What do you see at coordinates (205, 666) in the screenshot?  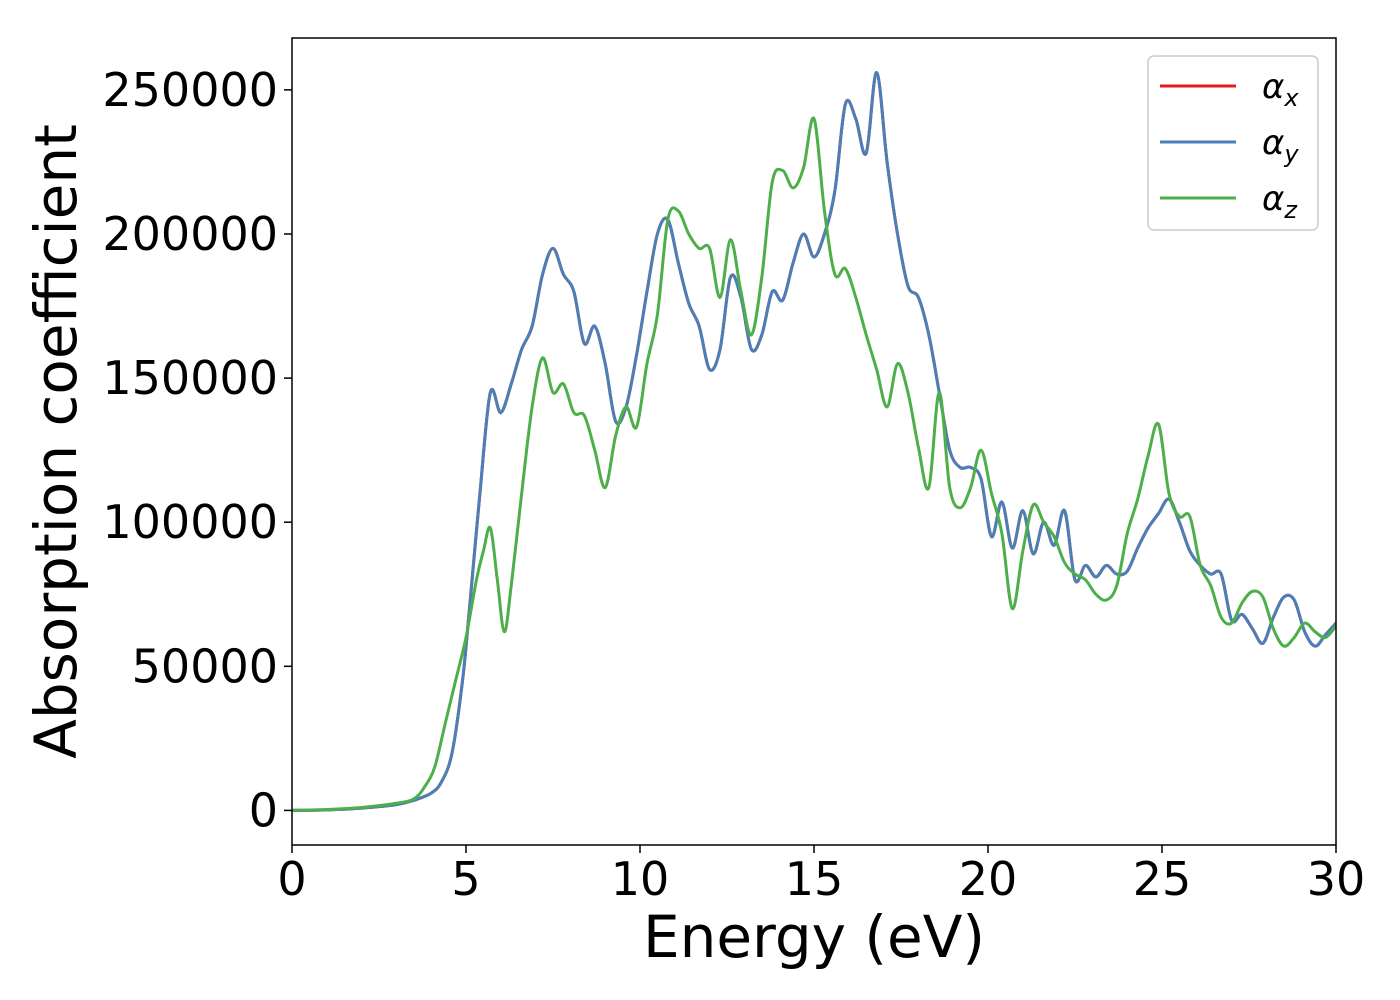 I see `y-tick-label: 50000` at bounding box center [205, 666].